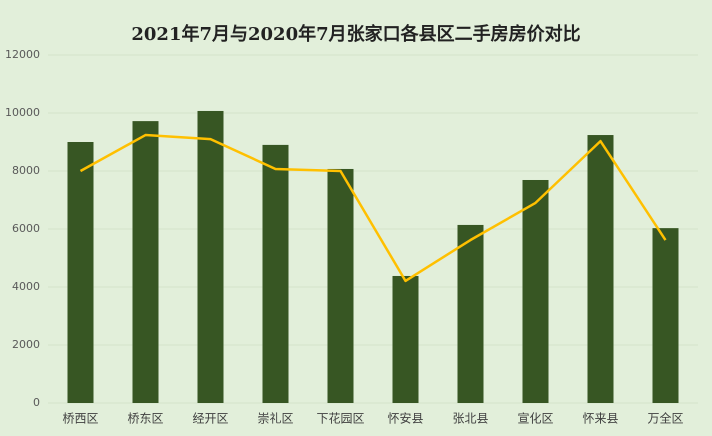  What do you see at coordinates (535, 418) in the screenshot?
I see `x-tick-label: 宣化区` at bounding box center [535, 418].